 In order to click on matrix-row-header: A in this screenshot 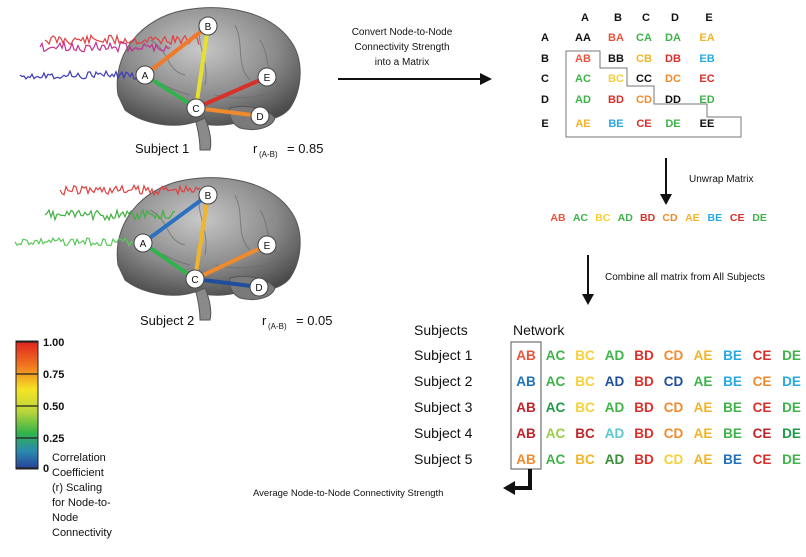, I will do `click(545, 38)`.